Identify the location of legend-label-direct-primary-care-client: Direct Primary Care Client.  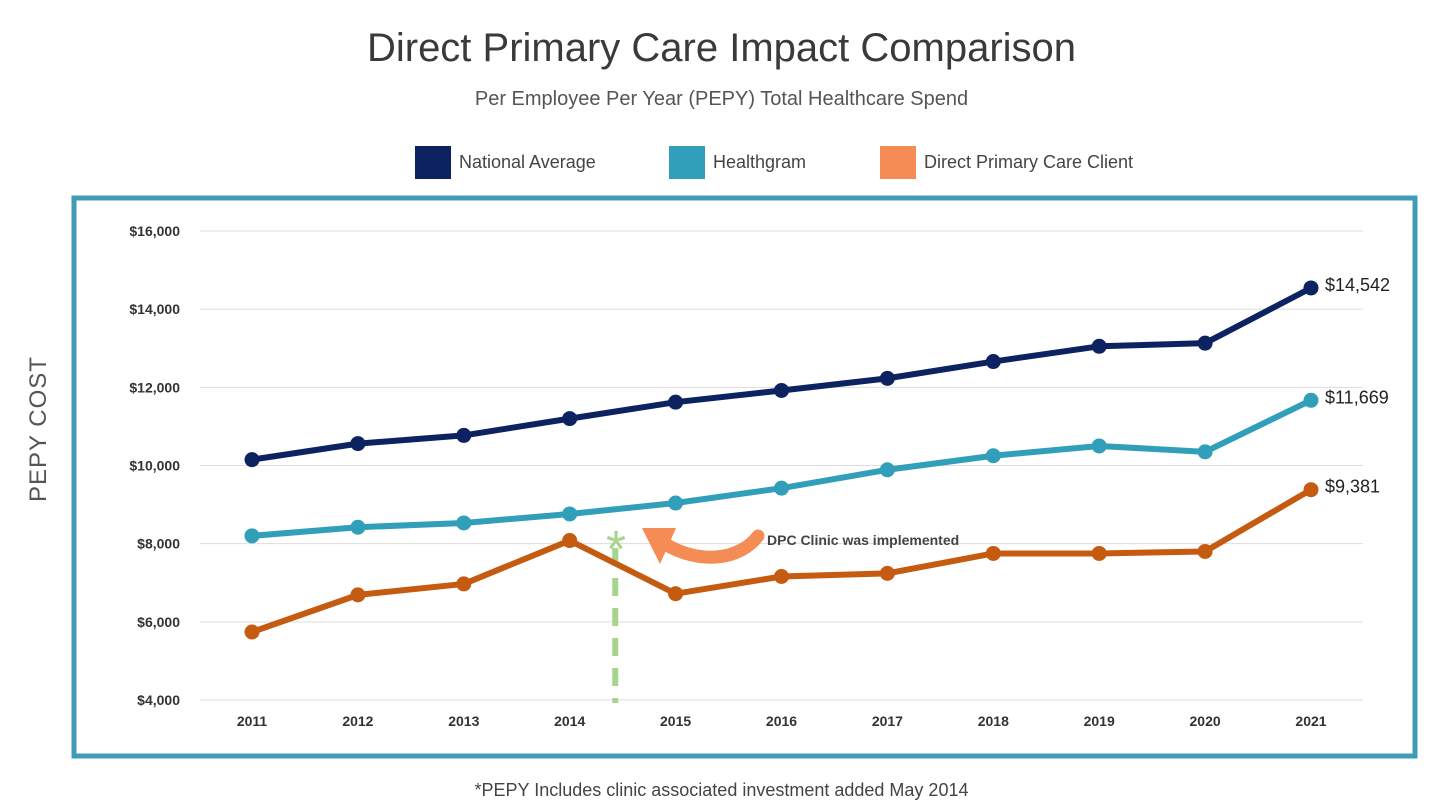
(1029, 161).